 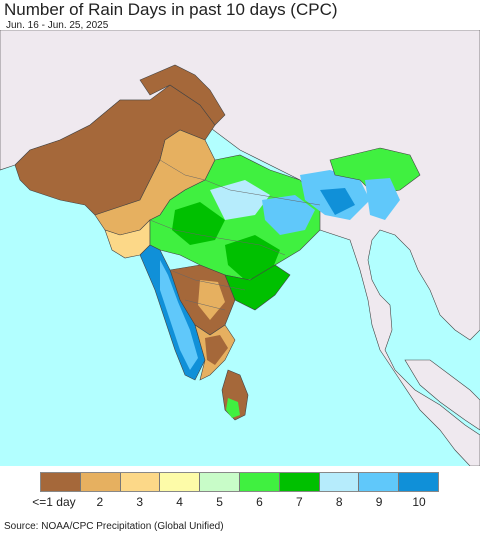 I want to click on date-range-subtitle: Jun. 16 - Jun. 25, 2025, so click(x=57, y=25).